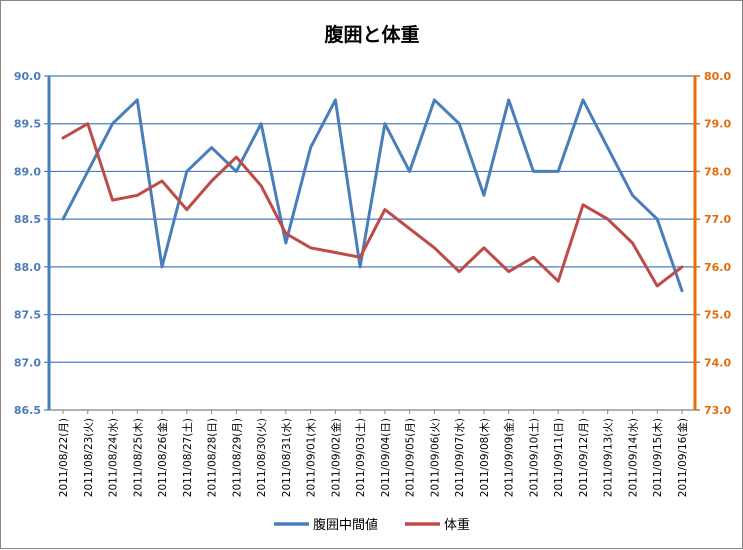  Describe the element at coordinates (717, 76) in the screenshot. I see `y-right-tick-label: 80.0` at that location.